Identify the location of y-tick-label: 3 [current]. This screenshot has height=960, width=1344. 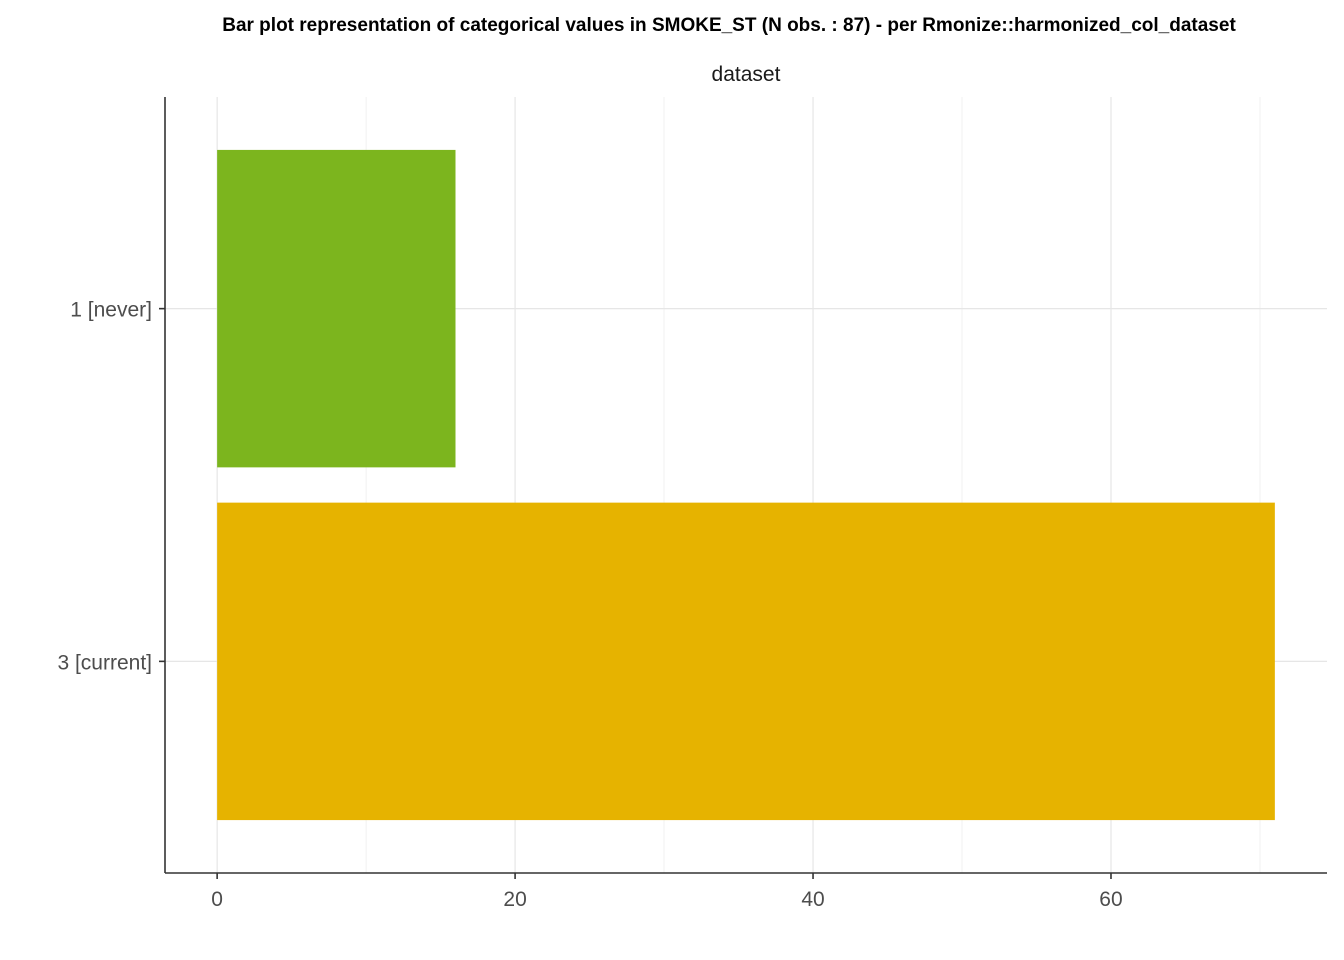
(104, 662).